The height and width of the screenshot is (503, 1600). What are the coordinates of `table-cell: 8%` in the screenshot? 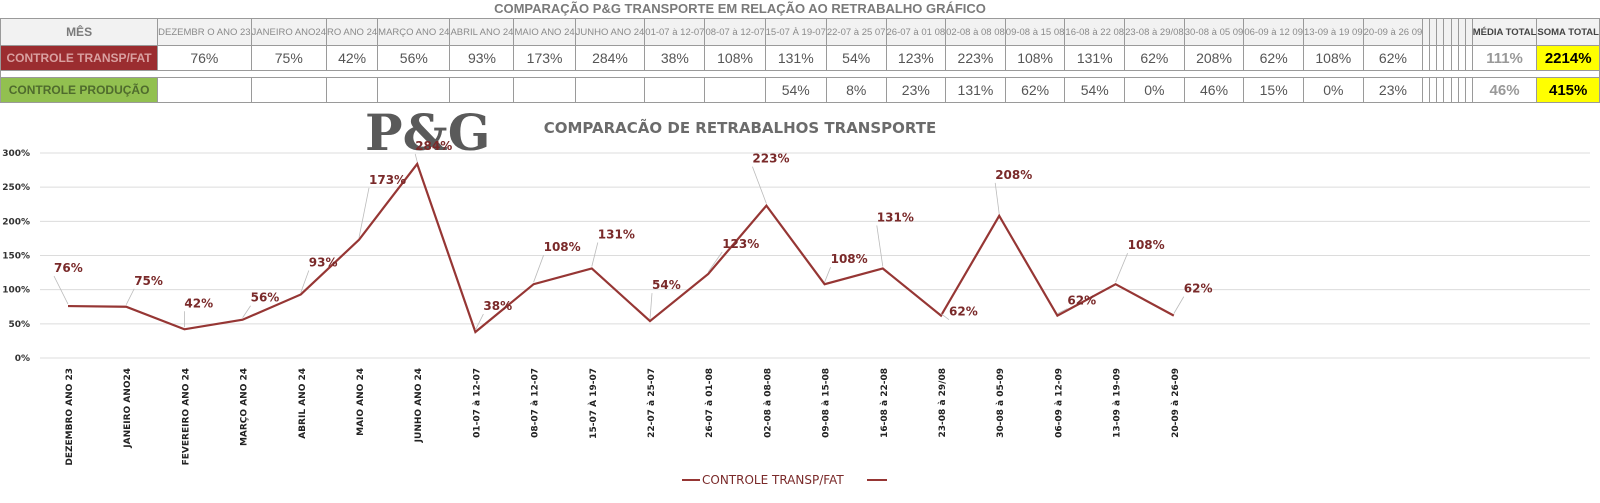 It's located at (856, 90).